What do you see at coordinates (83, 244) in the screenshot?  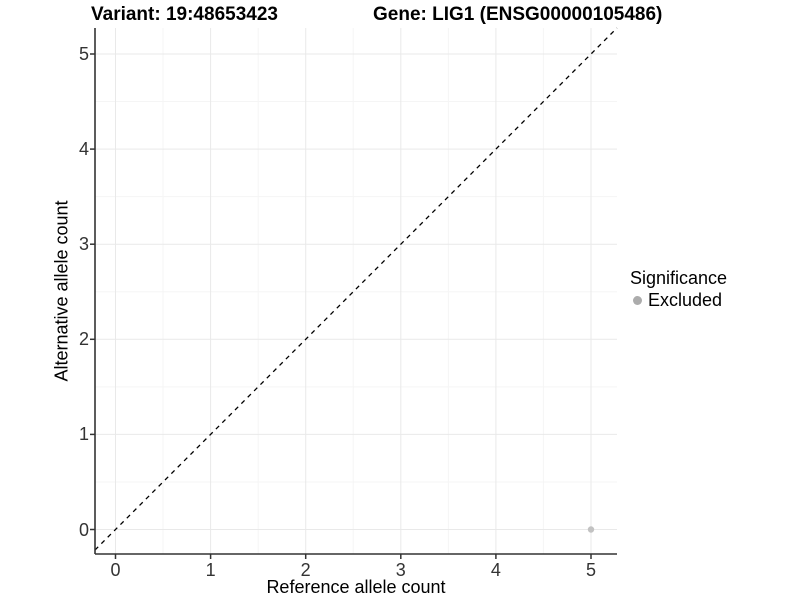 I see `y-tick-label: 3` at bounding box center [83, 244].